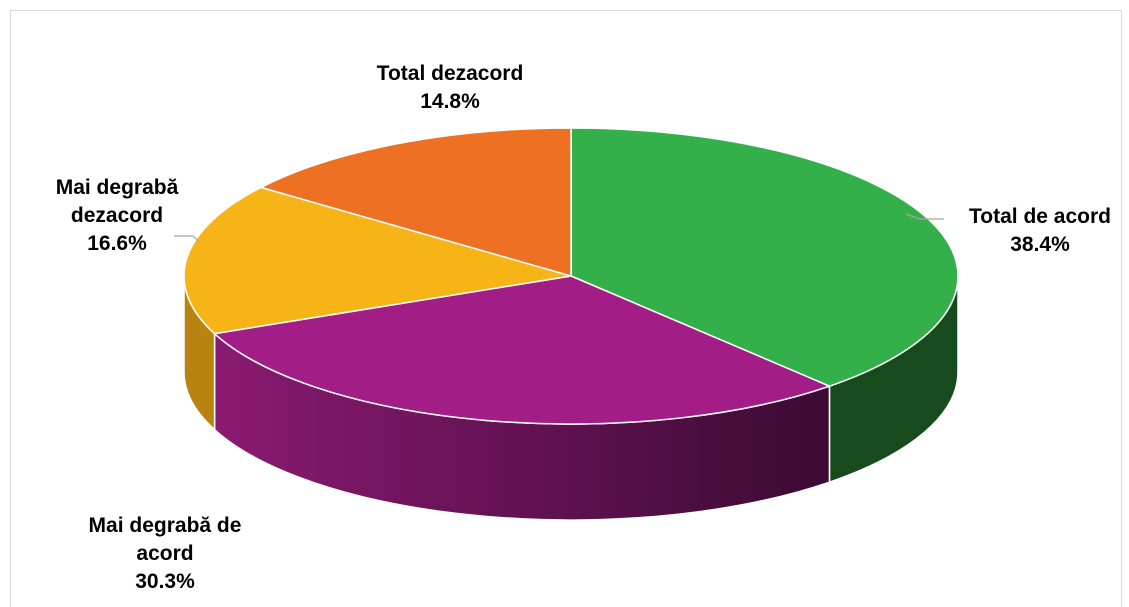 This screenshot has height=607, width=1129. What do you see at coordinates (1040, 216) in the screenshot?
I see `label-total-de-acord-name: Total de acord` at bounding box center [1040, 216].